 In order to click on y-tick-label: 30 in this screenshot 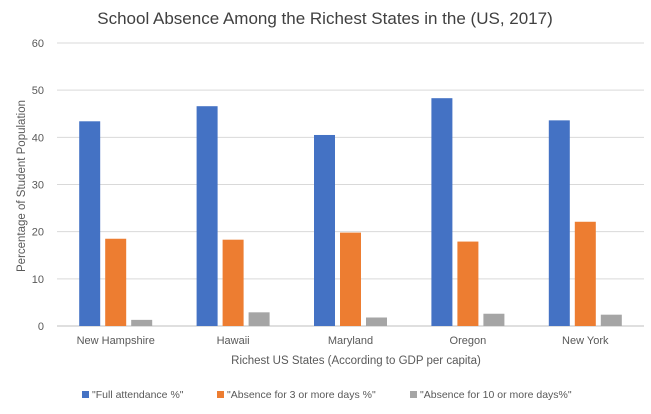, I will do `click(38, 186)`.